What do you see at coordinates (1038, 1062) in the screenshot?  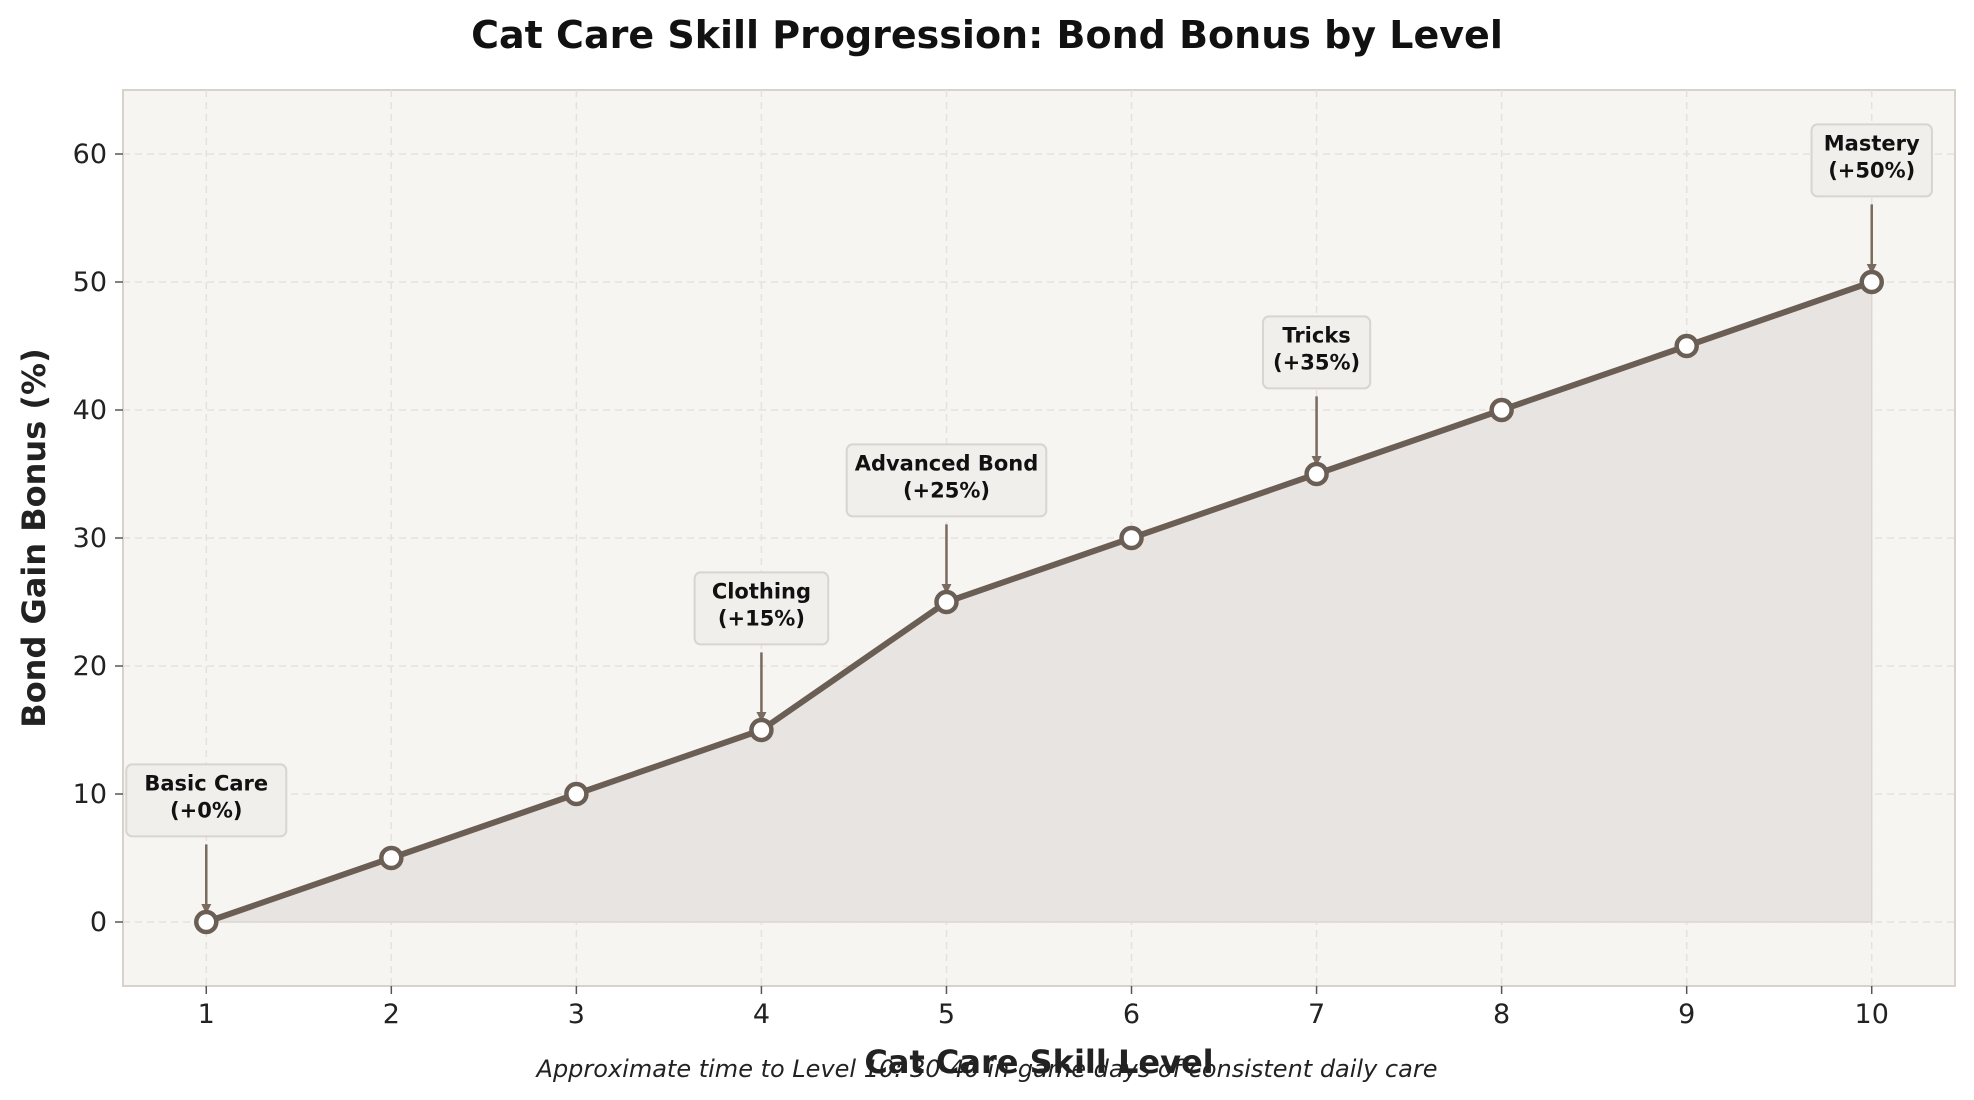 I see `x-axis-title: Cat Care Skill Level` at bounding box center [1038, 1062].